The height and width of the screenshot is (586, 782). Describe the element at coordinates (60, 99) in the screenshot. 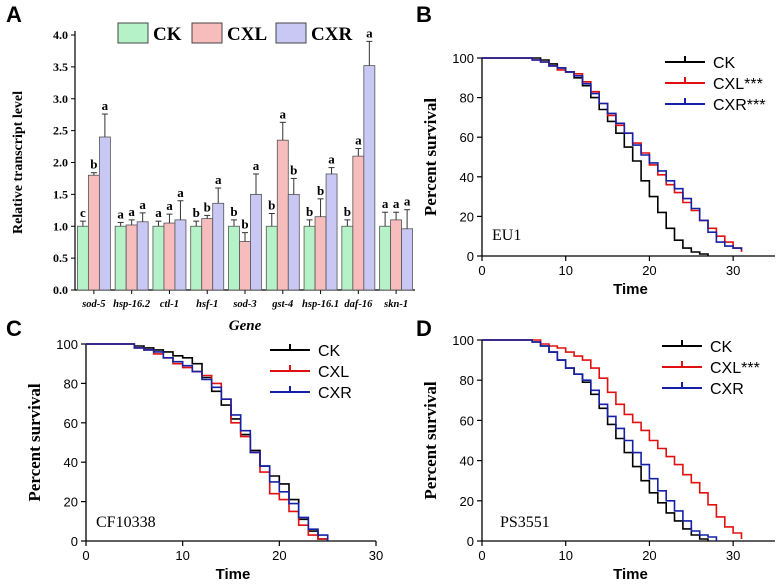

I see `y-tick-label: 3.0` at that location.